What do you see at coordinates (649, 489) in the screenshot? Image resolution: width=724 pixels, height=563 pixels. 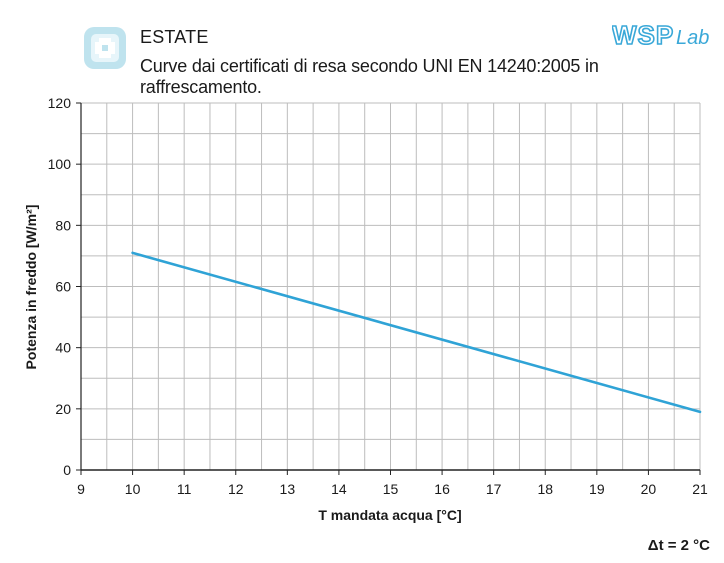 I see `x-tick-label: 20` at bounding box center [649, 489].